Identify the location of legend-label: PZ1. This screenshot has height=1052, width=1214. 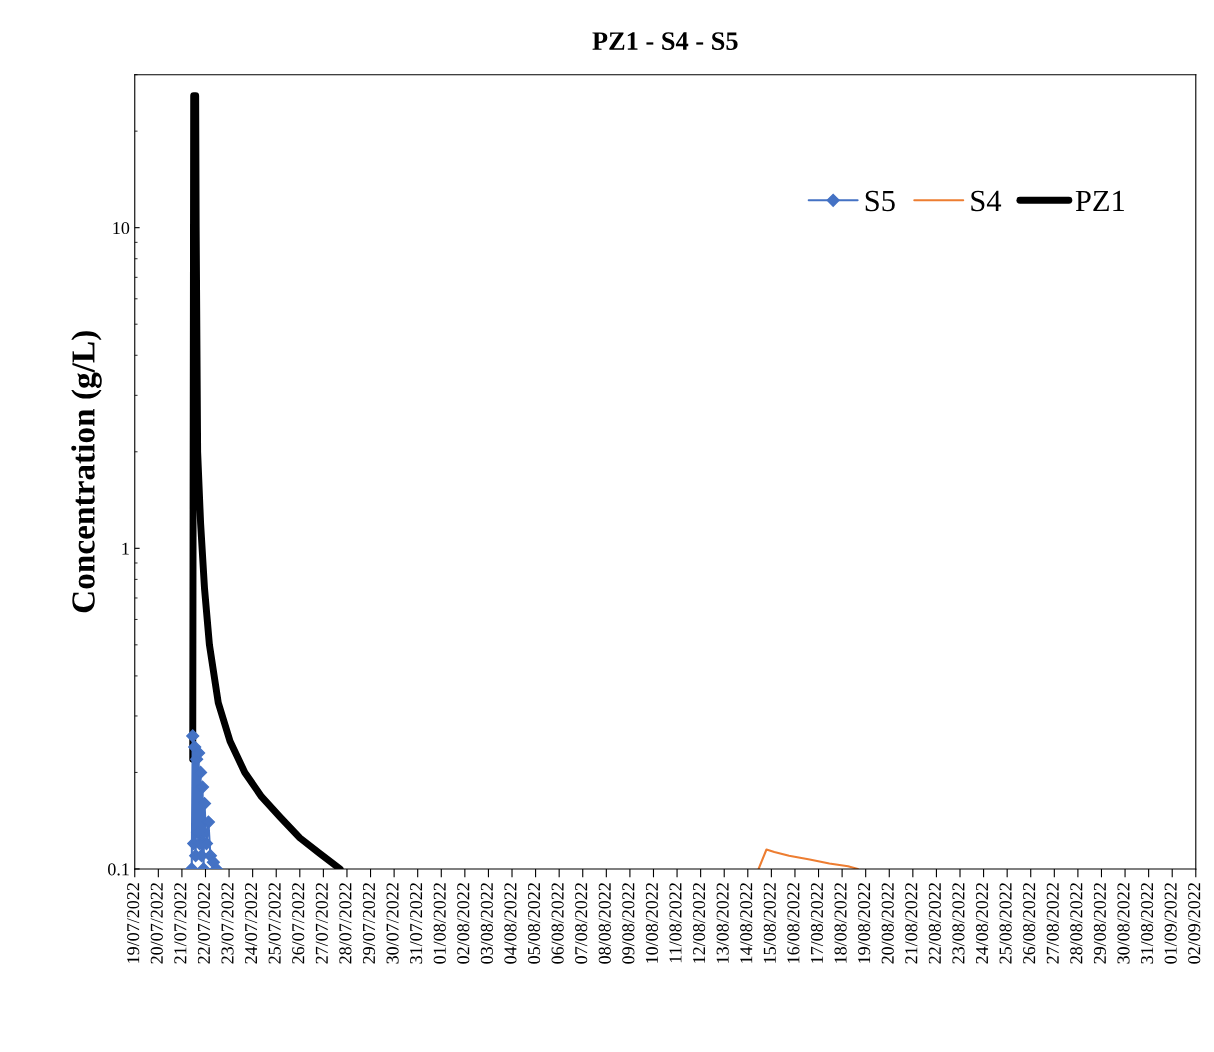
(1100, 200).